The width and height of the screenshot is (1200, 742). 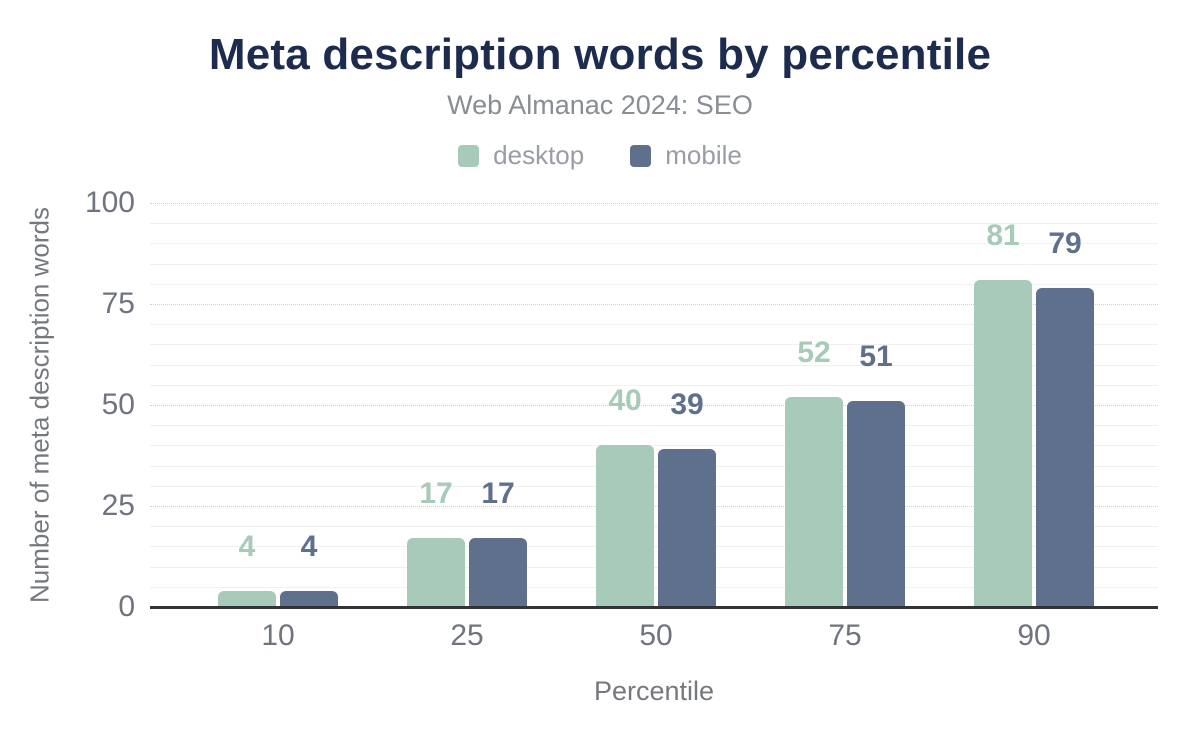 I want to click on x-axis-title: Percentile, so click(x=654, y=691).